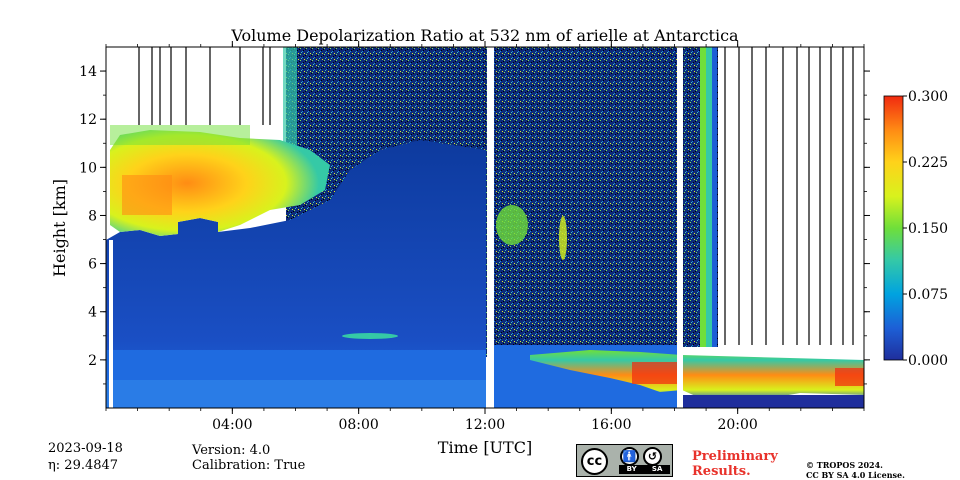 Image resolution: width=960 pixels, height=480 pixels. I want to click on colorbar-tick-label: 0.075, so click(928, 295).